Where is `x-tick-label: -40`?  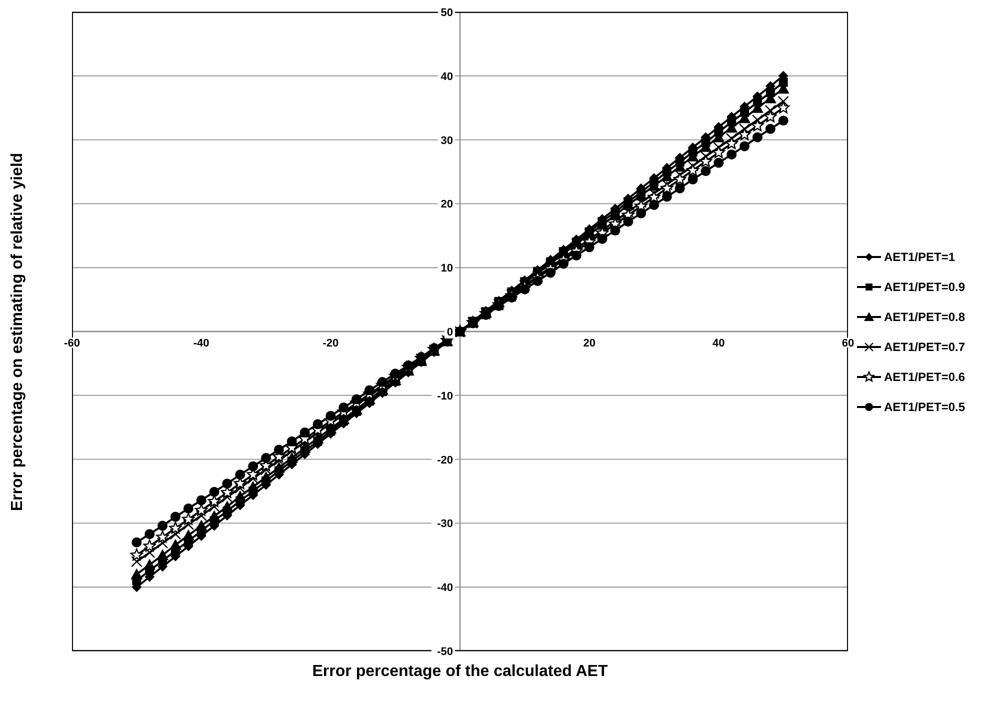 x-tick-label: -40 is located at coordinates (201, 344).